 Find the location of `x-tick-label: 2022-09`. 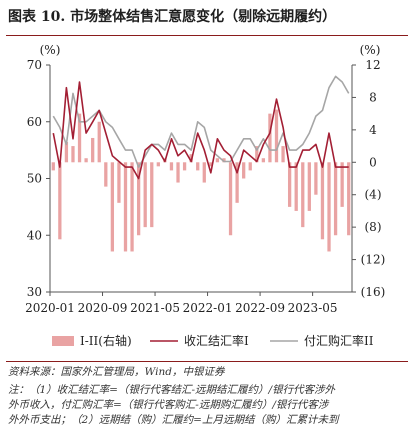

x-tick-label: 2022-09 is located at coordinates (260, 308).